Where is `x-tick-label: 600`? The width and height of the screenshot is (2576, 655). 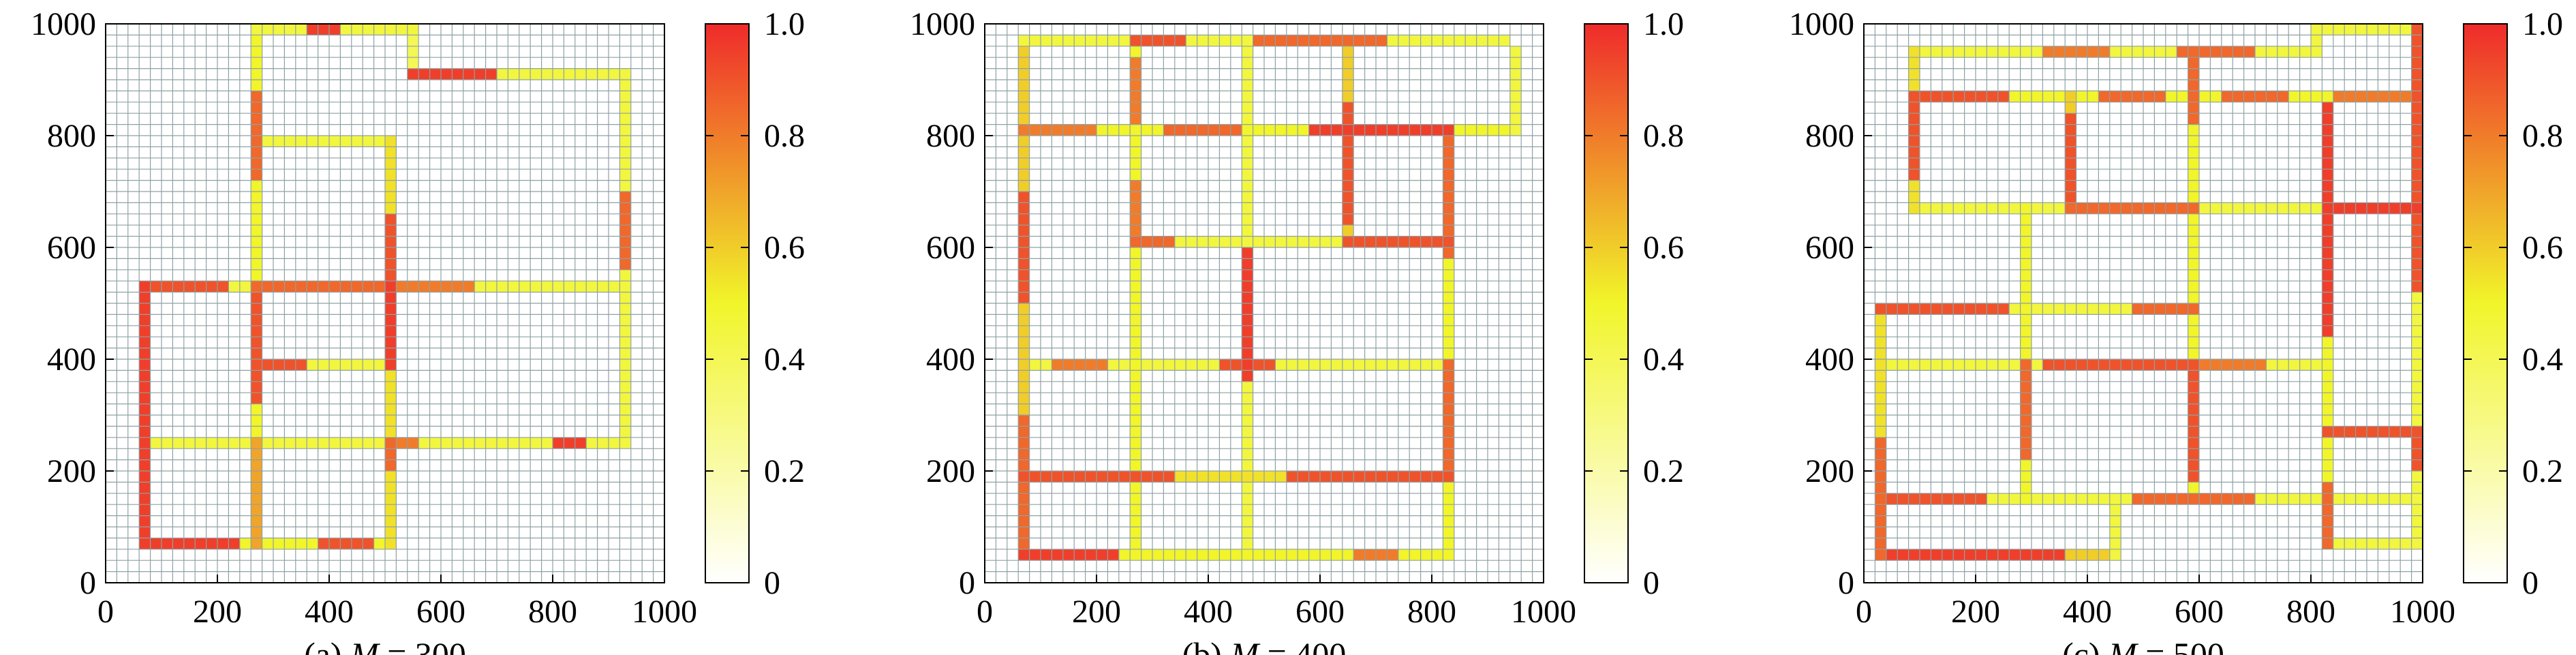
x-tick-label: 600 is located at coordinates (440, 612).